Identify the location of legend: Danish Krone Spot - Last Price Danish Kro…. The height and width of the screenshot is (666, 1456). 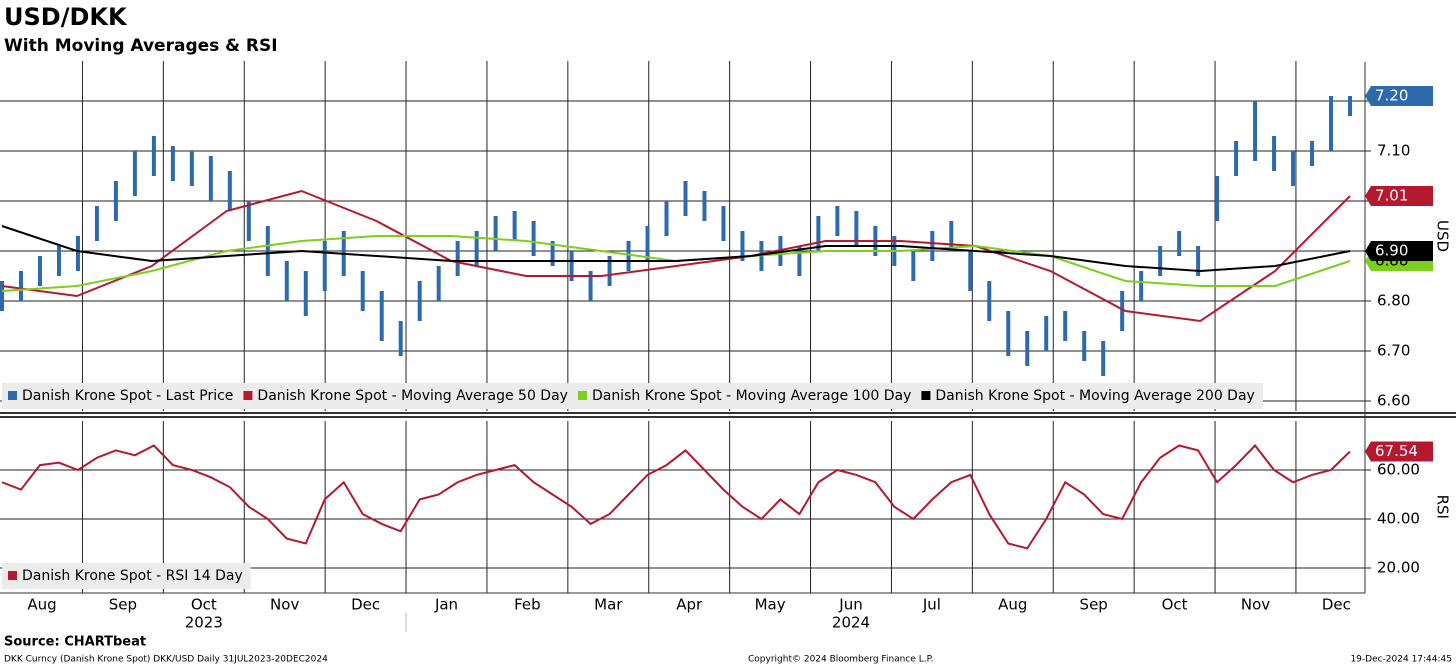
(632, 396).